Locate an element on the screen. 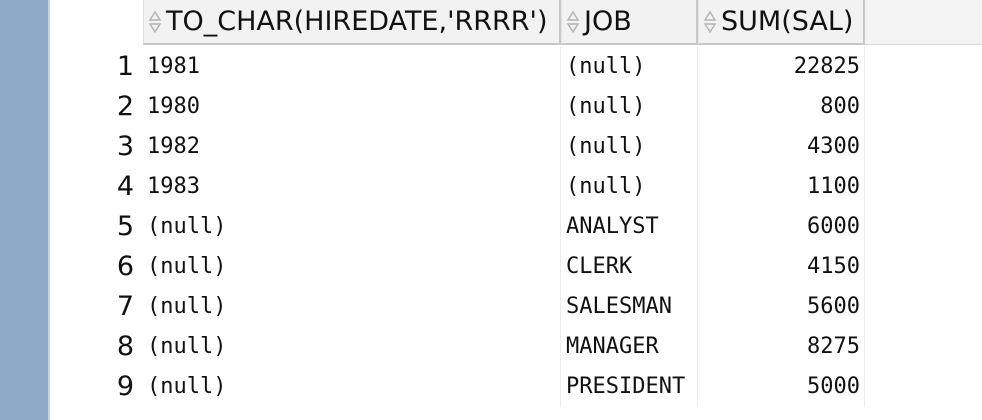 This screenshot has height=420, width=982. cell-hiredate-year: 1981 is located at coordinates (352, 67).